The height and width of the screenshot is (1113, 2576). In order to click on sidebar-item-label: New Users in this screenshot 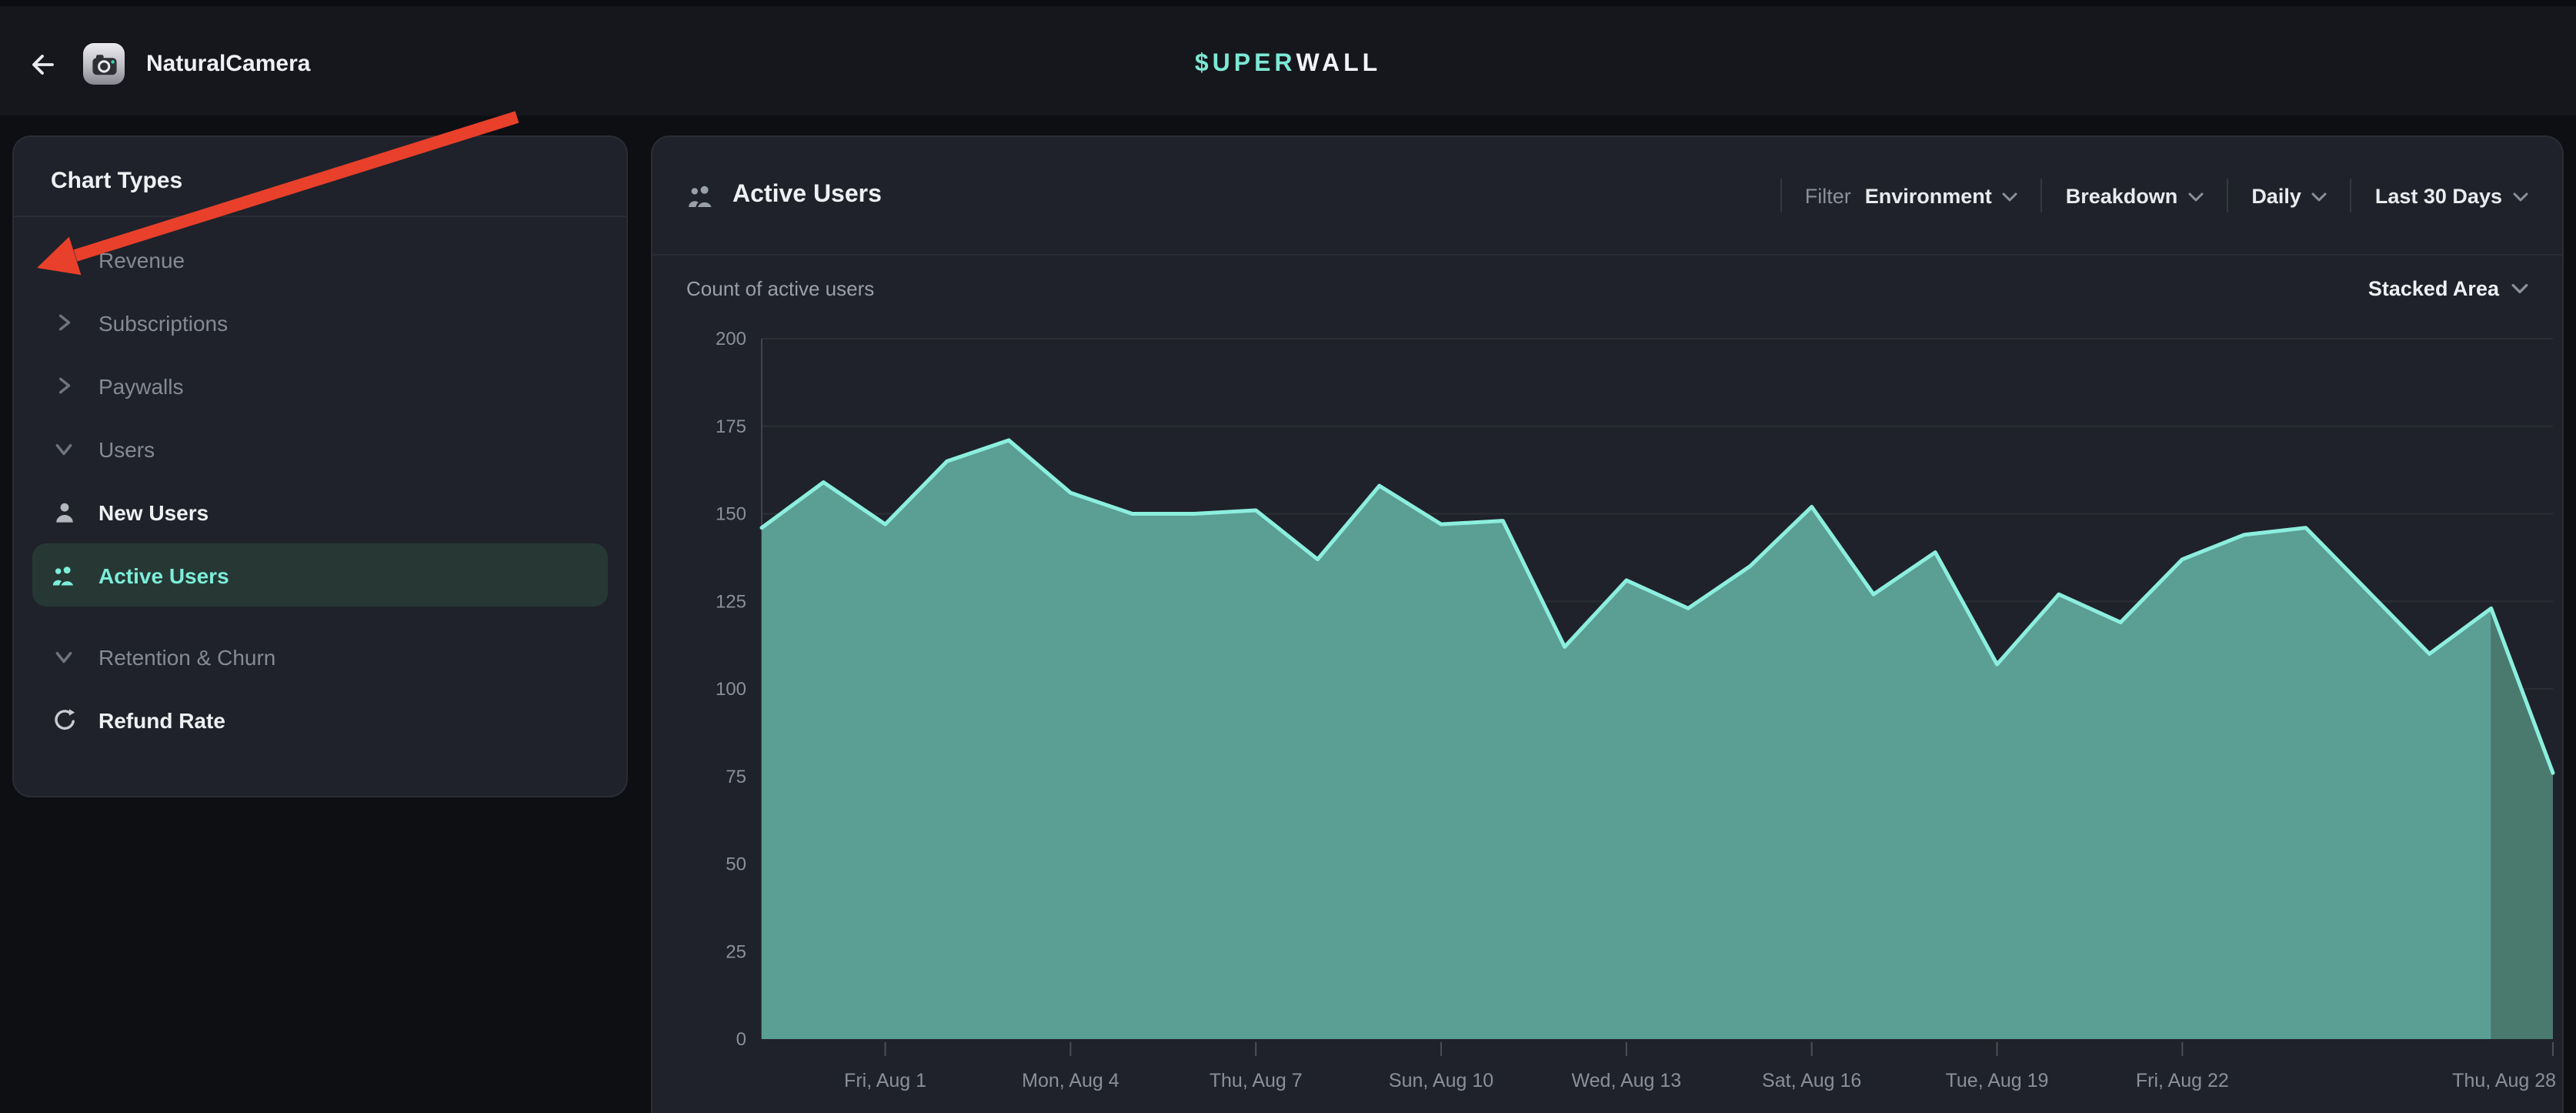, I will do `click(153, 512)`.